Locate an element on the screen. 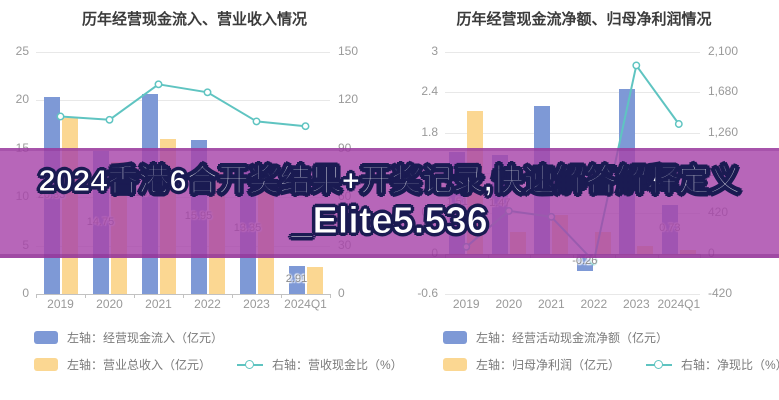  legend-label: 左轴：经营现金流入（亿元） is located at coordinates (145, 338).